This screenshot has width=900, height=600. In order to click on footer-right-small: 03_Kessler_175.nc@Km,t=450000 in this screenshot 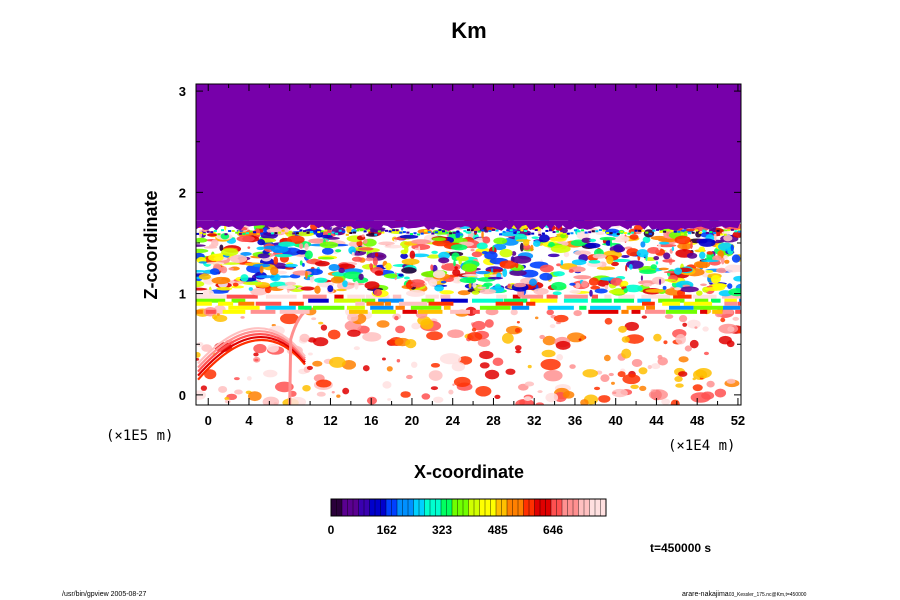, I will do `click(768, 595)`.